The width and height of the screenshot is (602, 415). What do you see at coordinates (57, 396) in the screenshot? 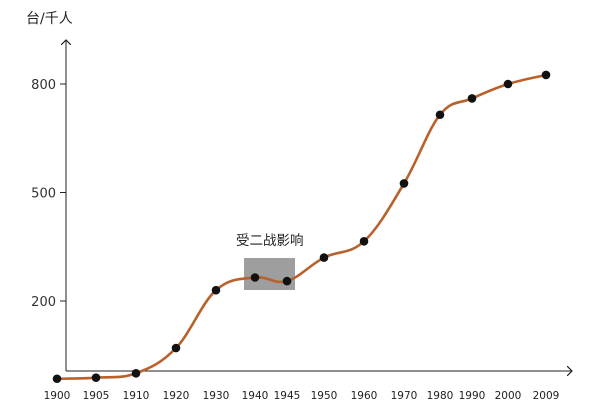
I see `x-tick-label: 1900` at bounding box center [57, 396].